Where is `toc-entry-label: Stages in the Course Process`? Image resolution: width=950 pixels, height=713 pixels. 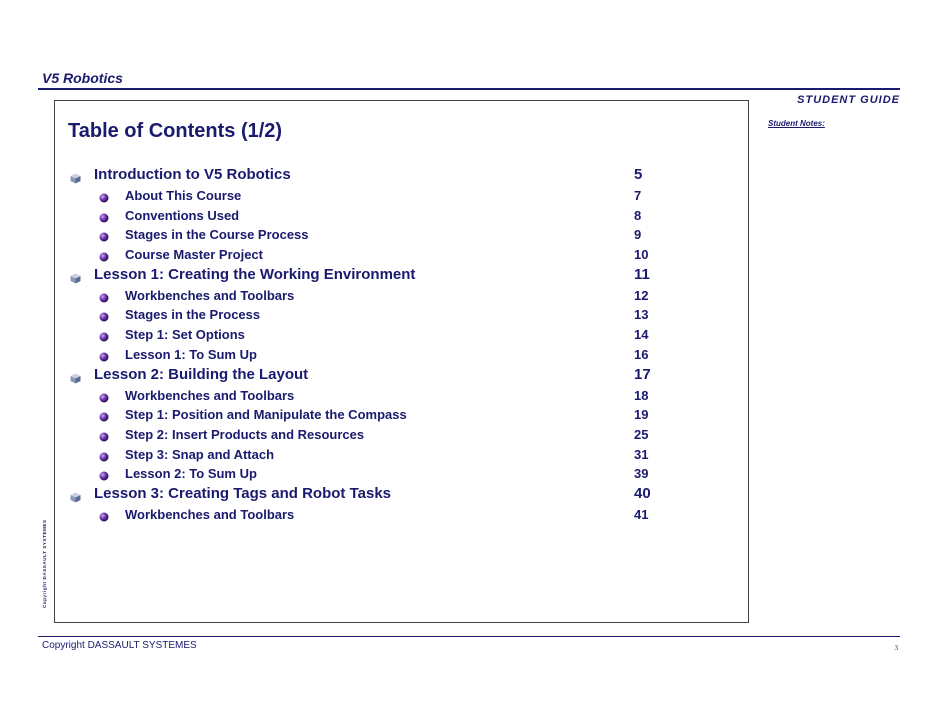 toc-entry-label: Stages in the Course Process is located at coordinates (217, 235).